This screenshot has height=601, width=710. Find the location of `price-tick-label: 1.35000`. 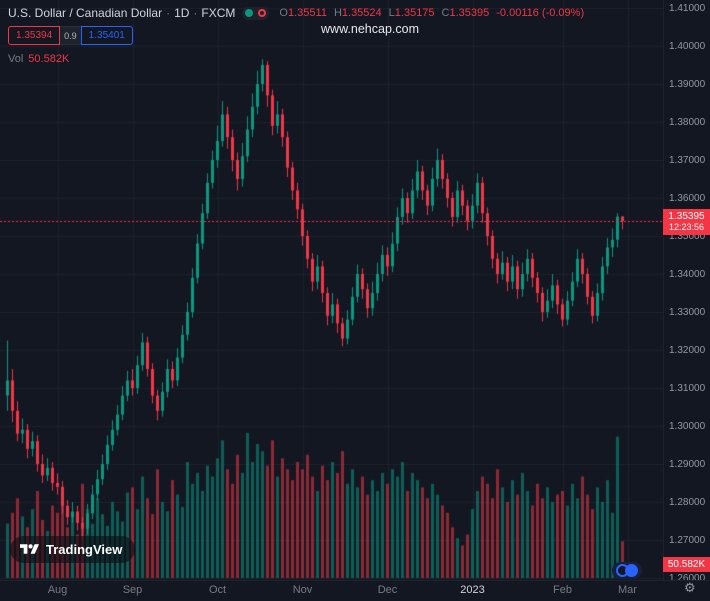

price-tick-label: 1.35000 is located at coordinates (687, 236).